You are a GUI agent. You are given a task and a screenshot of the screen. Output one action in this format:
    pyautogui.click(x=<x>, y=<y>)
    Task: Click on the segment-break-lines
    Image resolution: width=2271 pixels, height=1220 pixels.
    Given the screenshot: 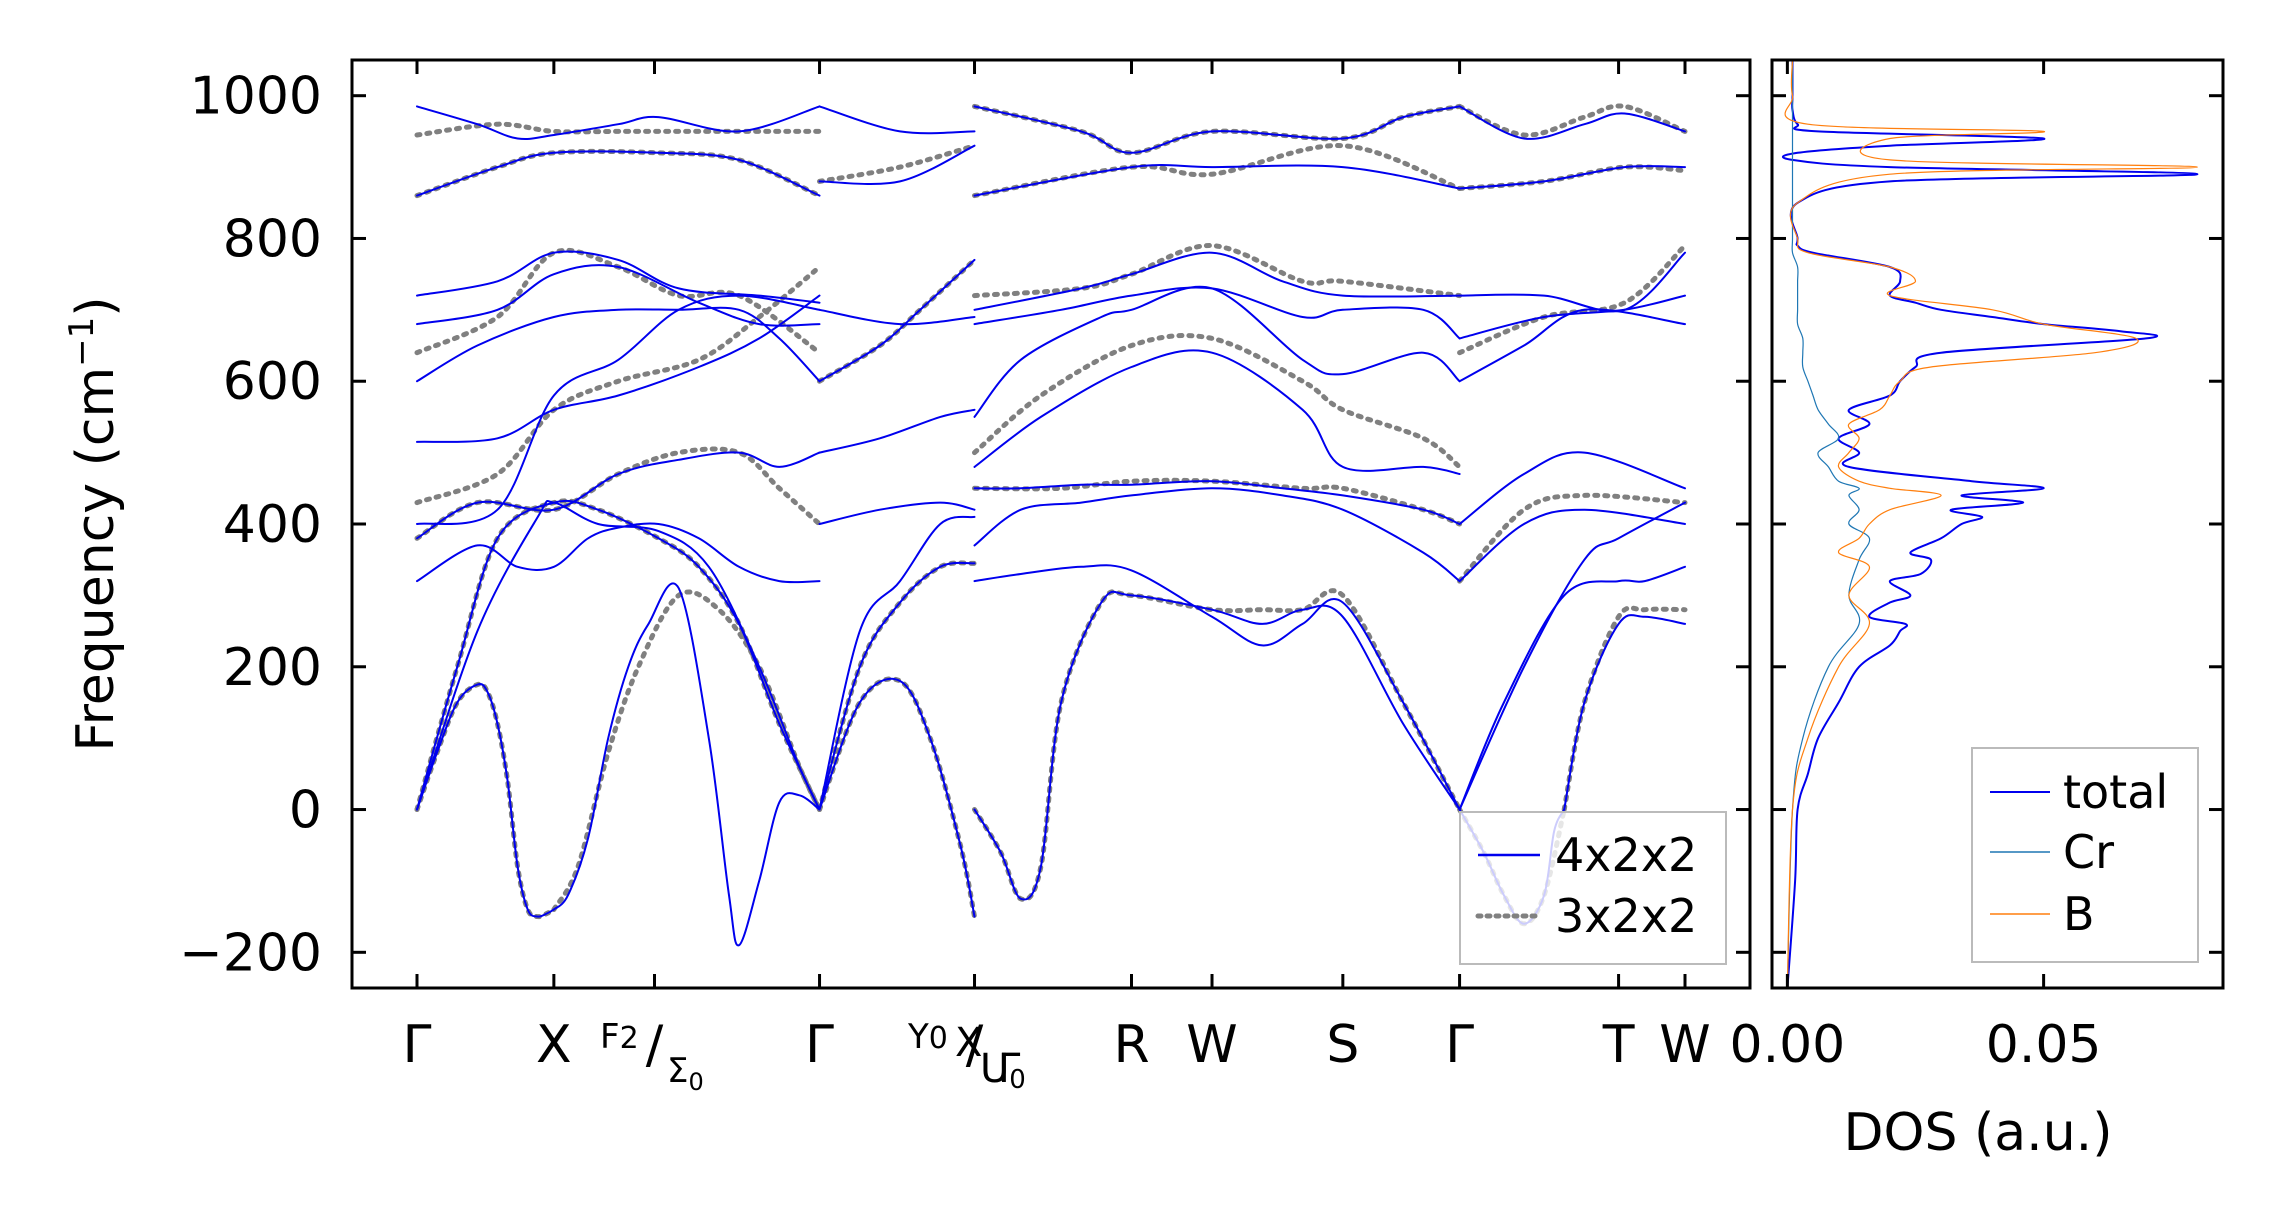 What is the action you would take?
    pyautogui.click(x=897, y=524)
    